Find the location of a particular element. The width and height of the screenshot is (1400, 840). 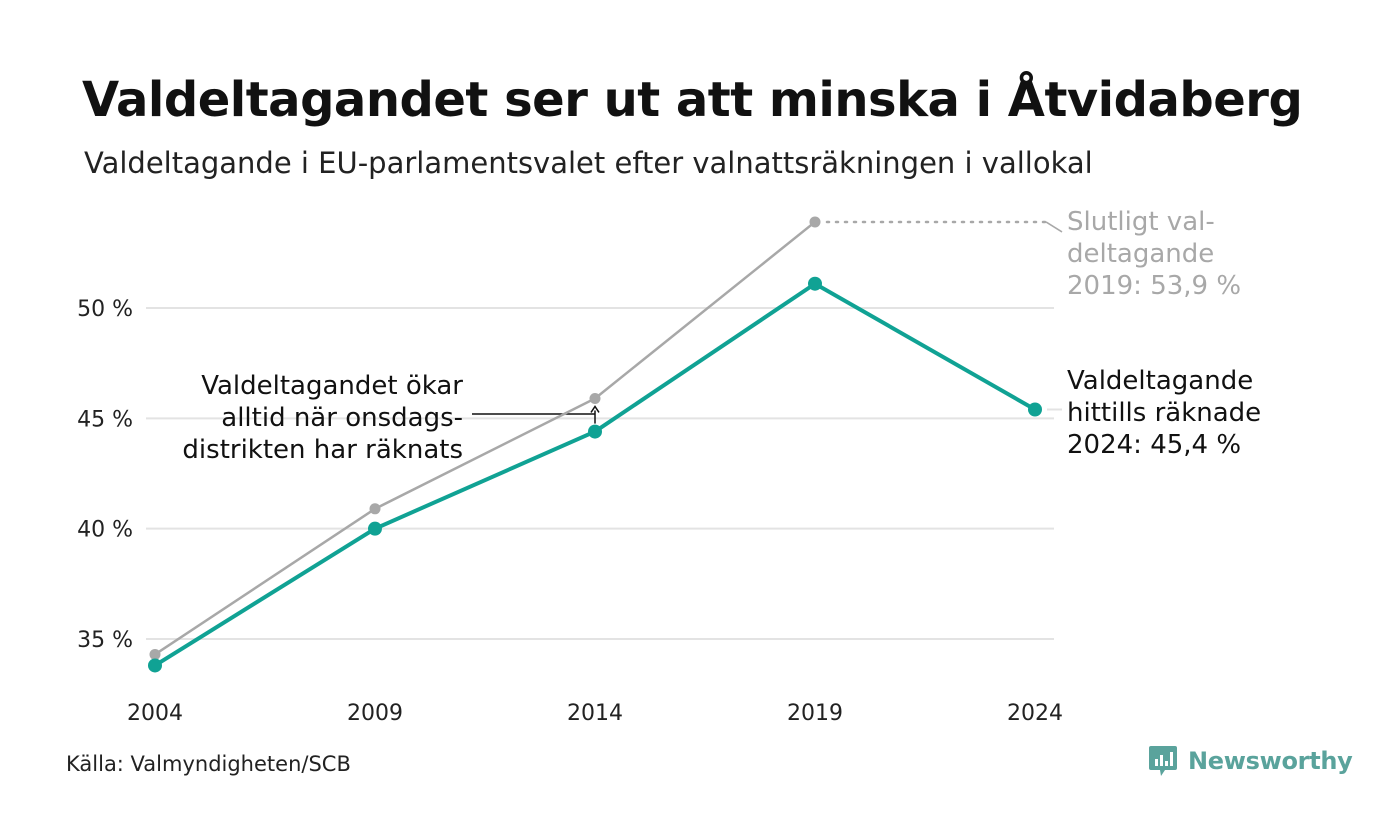

final-2019-label: Slutligt val-deltagande 2019: 53,9 % is located at coordinates (1154, 254).